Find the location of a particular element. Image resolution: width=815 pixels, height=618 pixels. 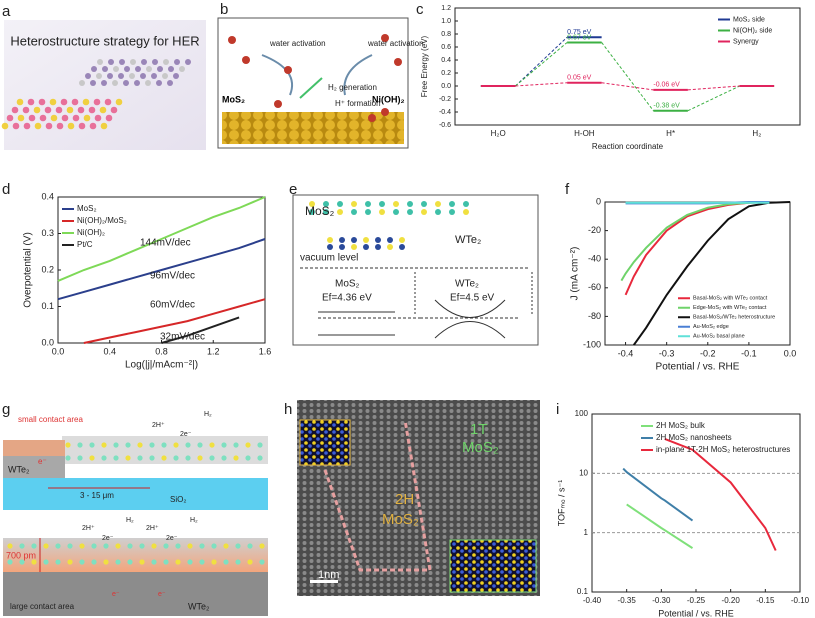

y-tick-label: 1 is located at coordinates (586, 532).